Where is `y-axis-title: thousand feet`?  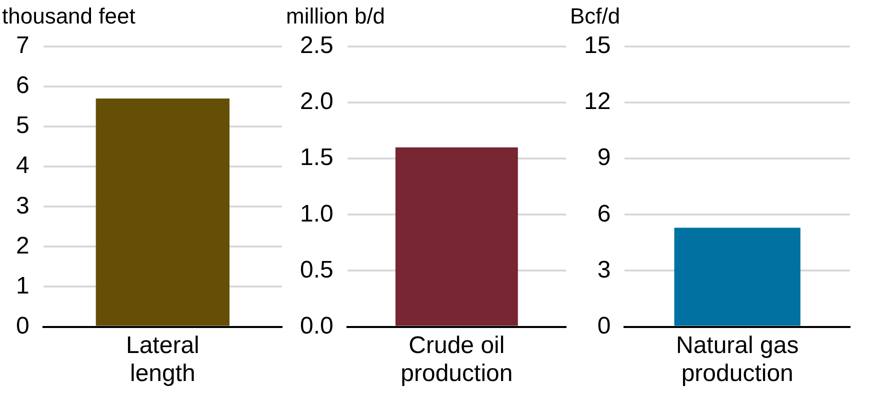
y-axis-title: thousand feet is located at coordinates (69, 15).